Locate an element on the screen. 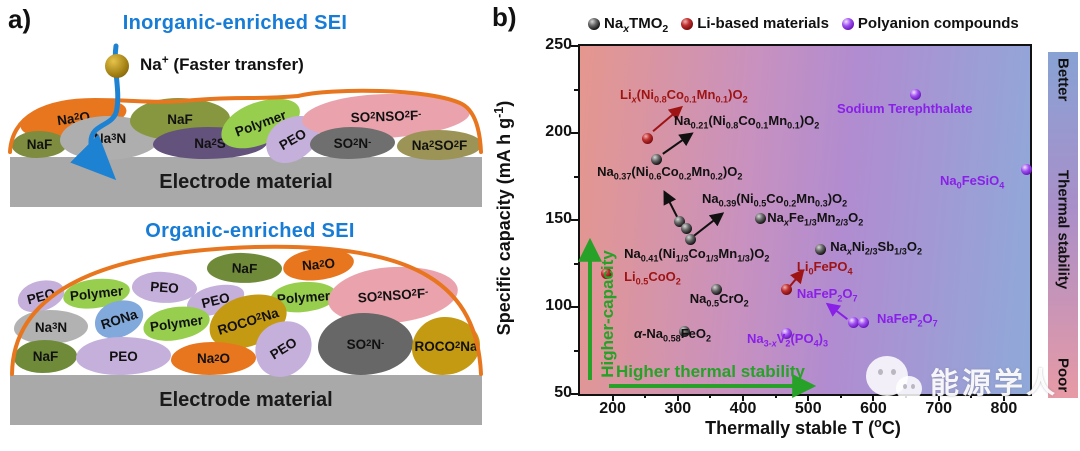 This screenshot has height=451, width=1080. legend-label: Polyanion compounds is located at coordinates (938, 23).